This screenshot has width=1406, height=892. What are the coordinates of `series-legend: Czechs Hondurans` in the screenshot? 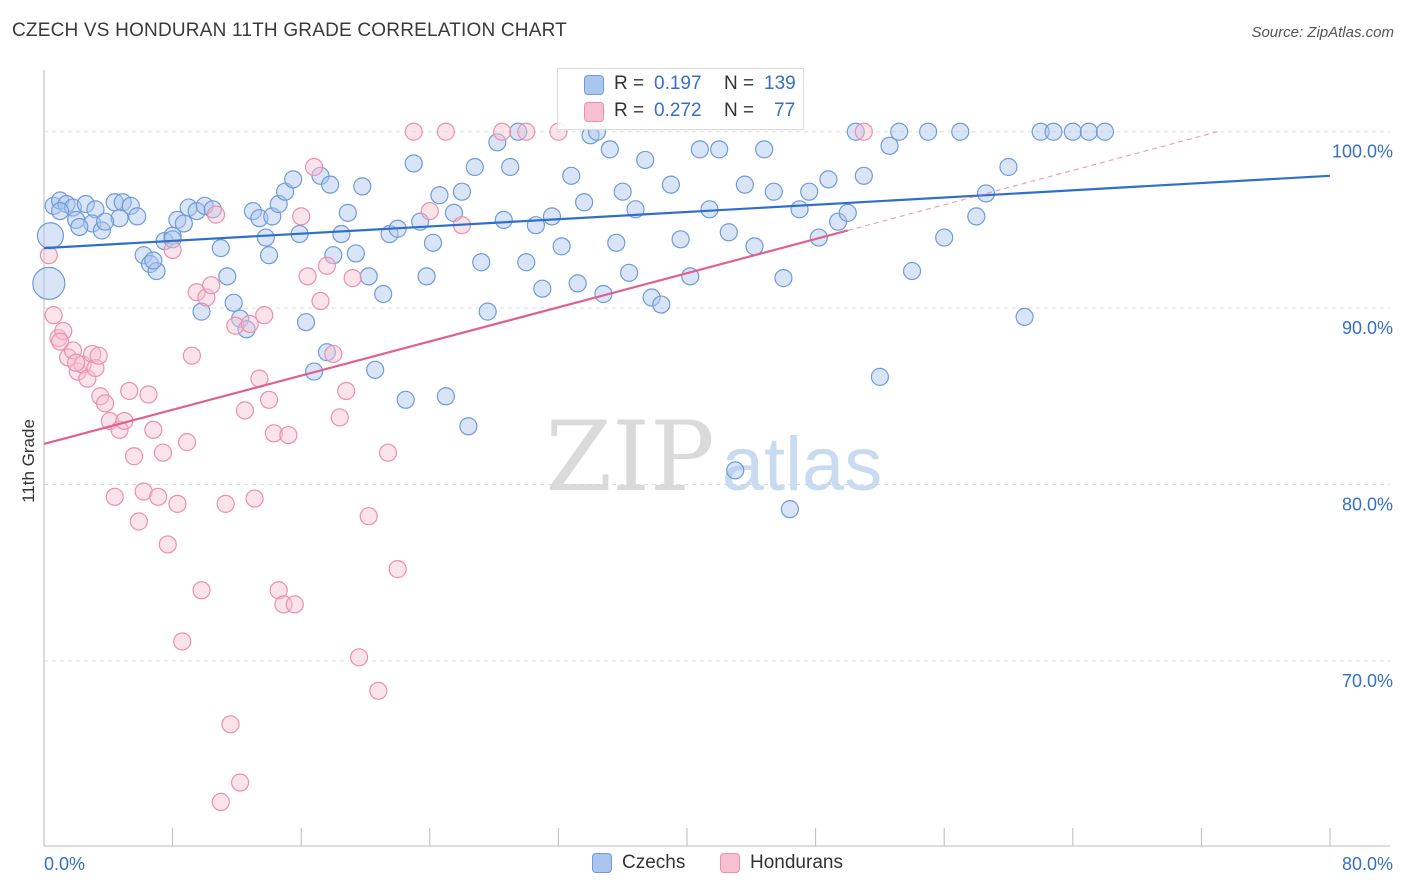 It's located at (703, 865).